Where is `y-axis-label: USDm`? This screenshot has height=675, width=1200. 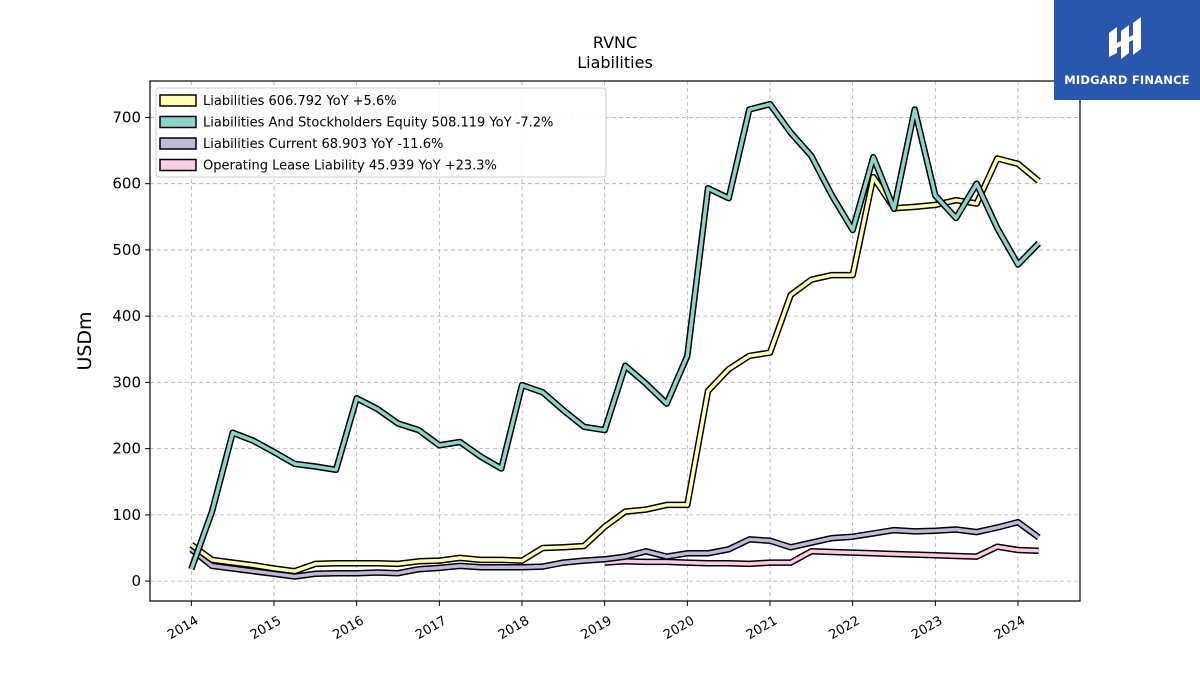
y-axis-label: USDm is located at coordinates (85, 340).